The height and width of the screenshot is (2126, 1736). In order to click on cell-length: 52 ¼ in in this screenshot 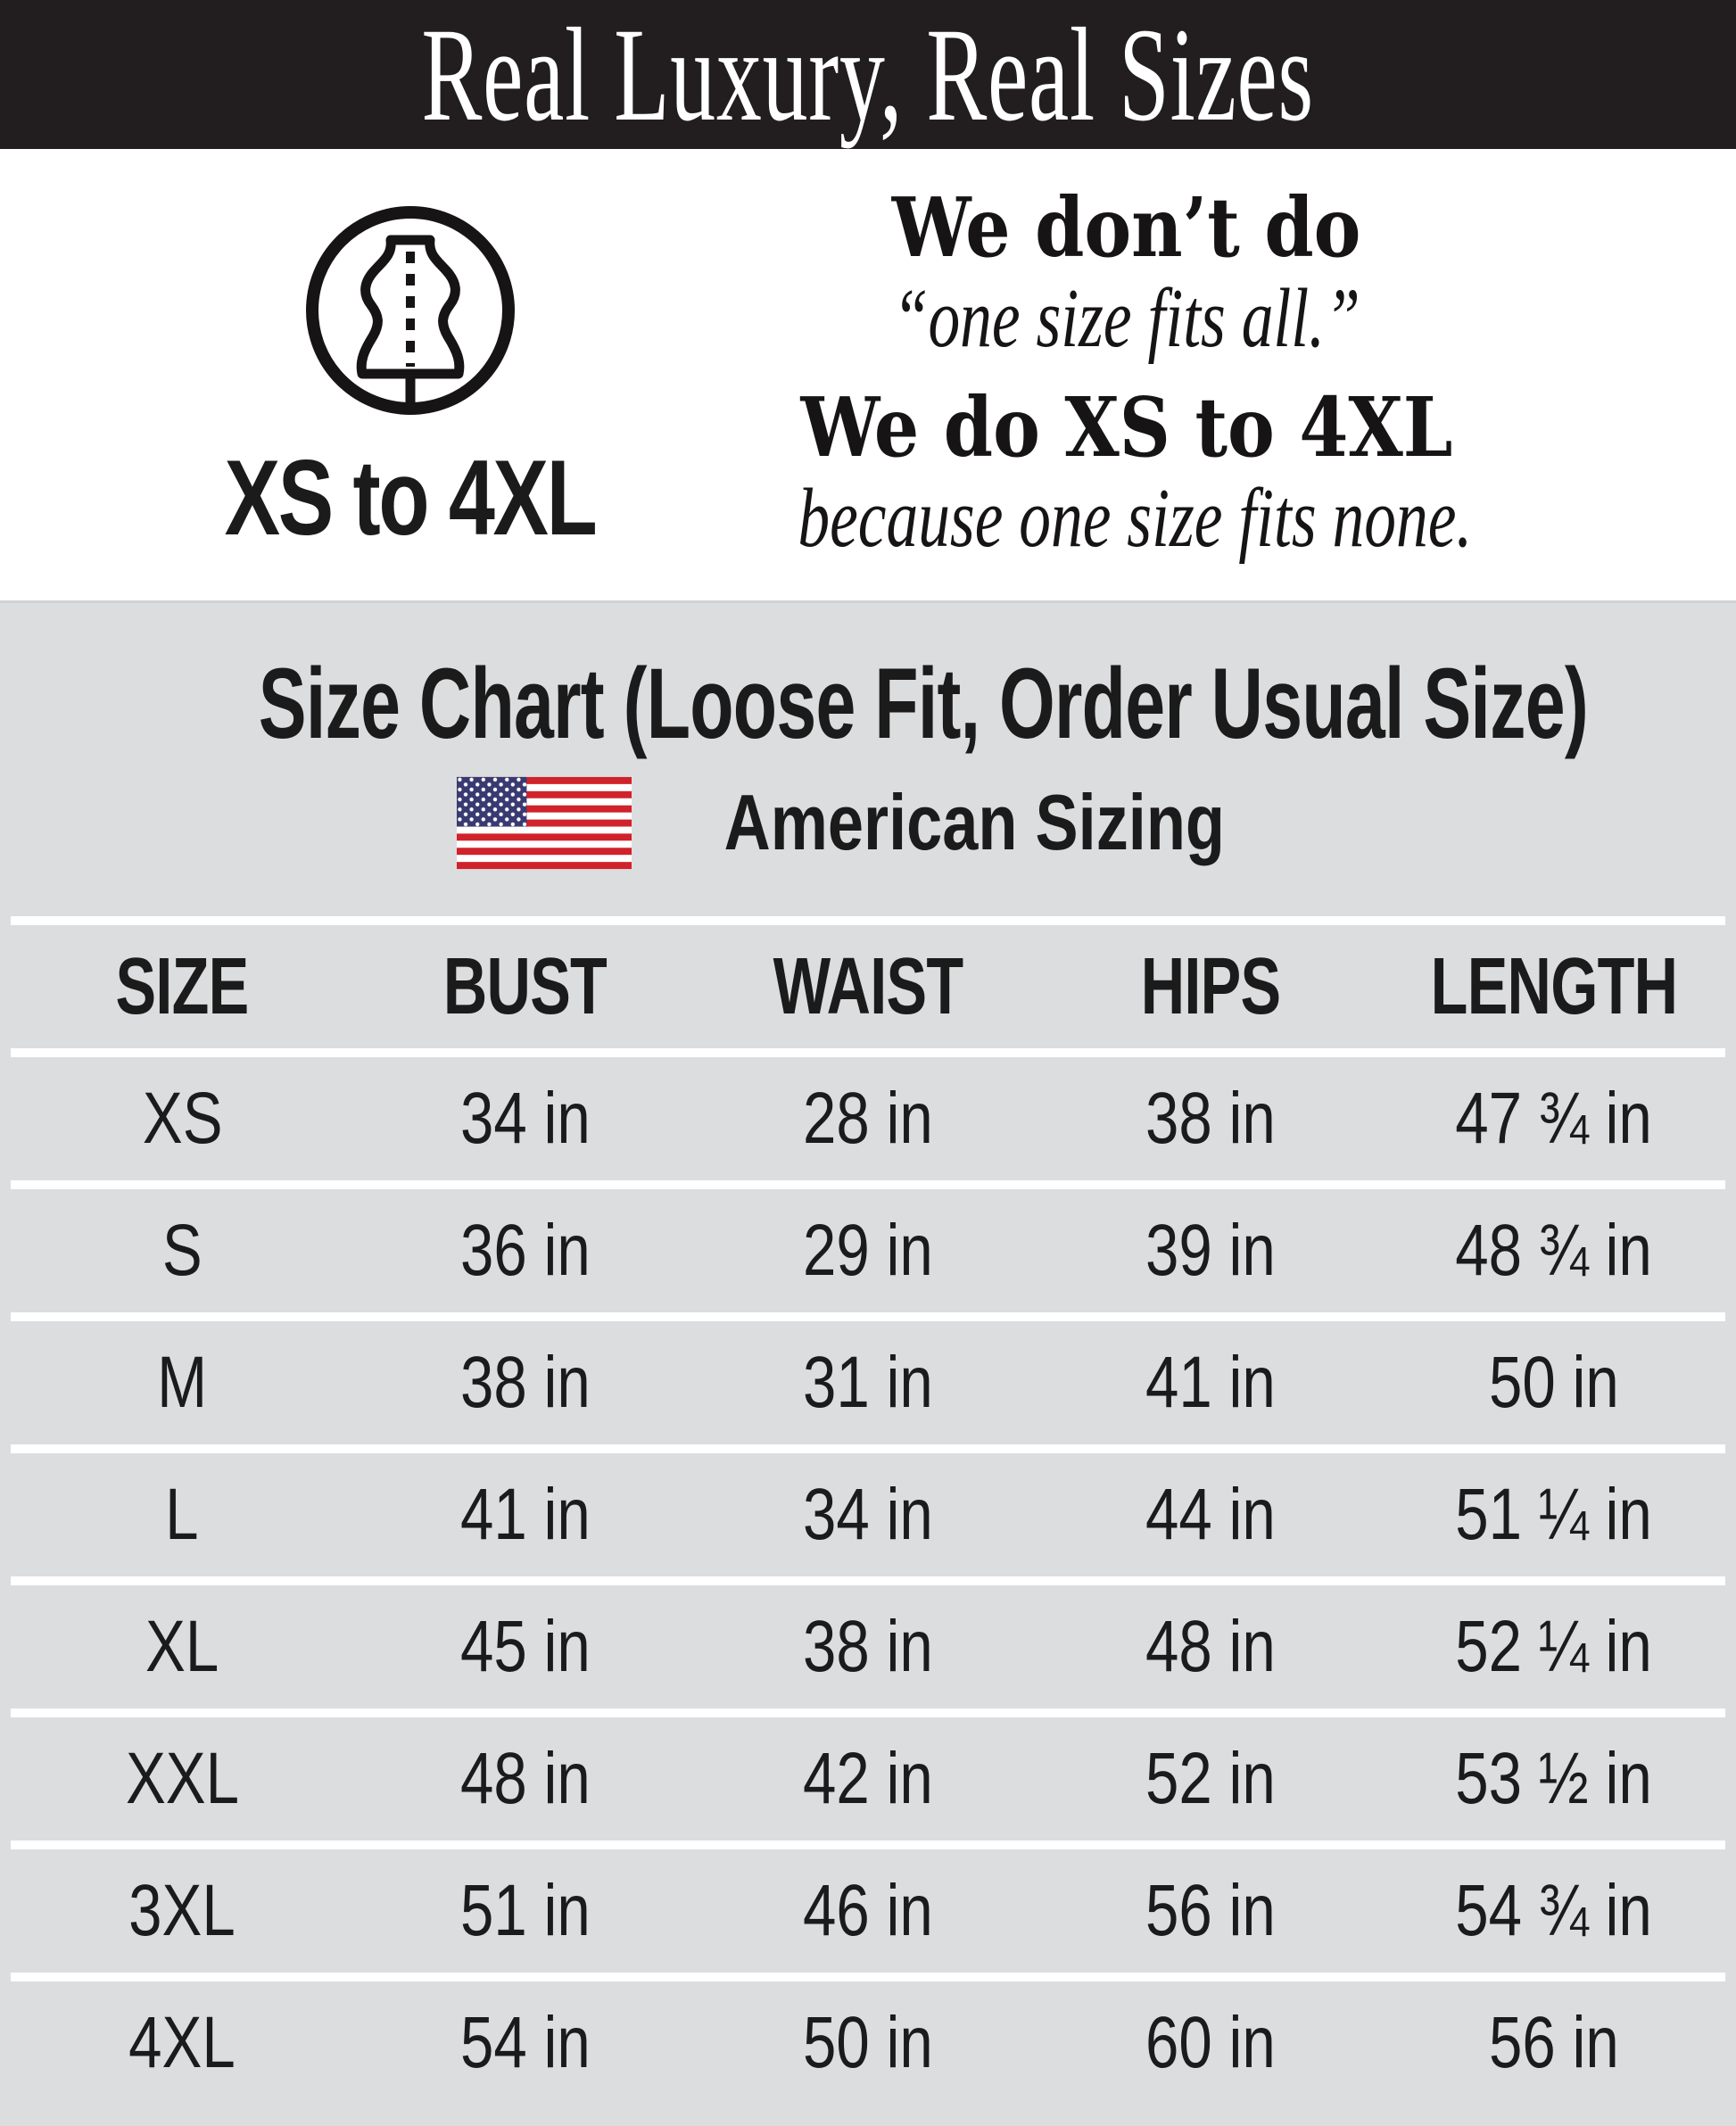, I will do `click(1554, 1646)`.